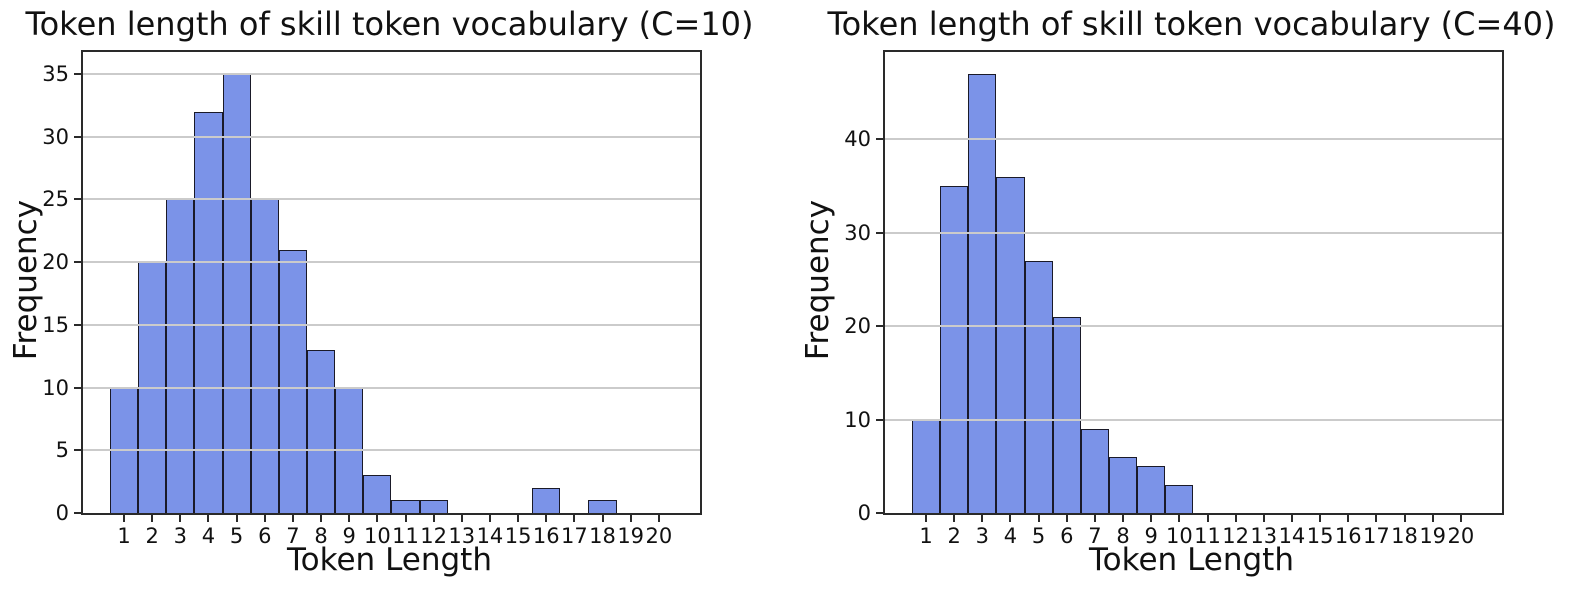 The width and height of the screenshot is (1577, 602). I want to click on y-axis-label-c10: Frequency, so click(26, 280).